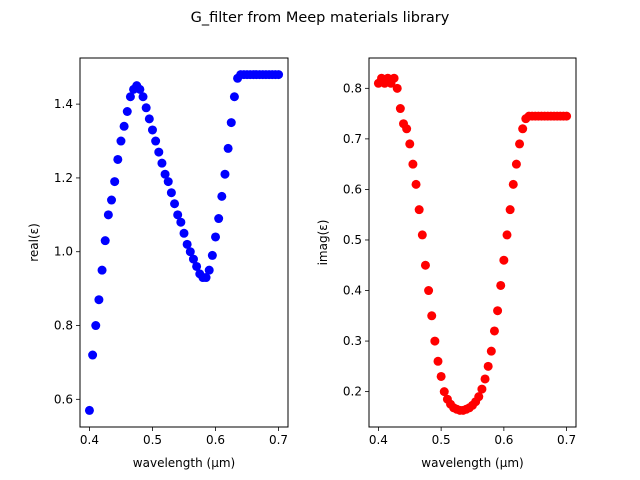 The image size is (640, 480). What do you see at coordinates (352, 341) in the screenshot?
I see `y-tick-label: 0.3` at bounding box center [352, 341].